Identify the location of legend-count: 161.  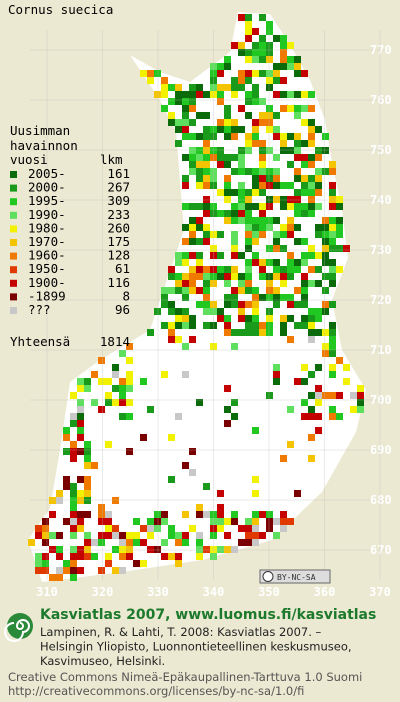
(118, 173).